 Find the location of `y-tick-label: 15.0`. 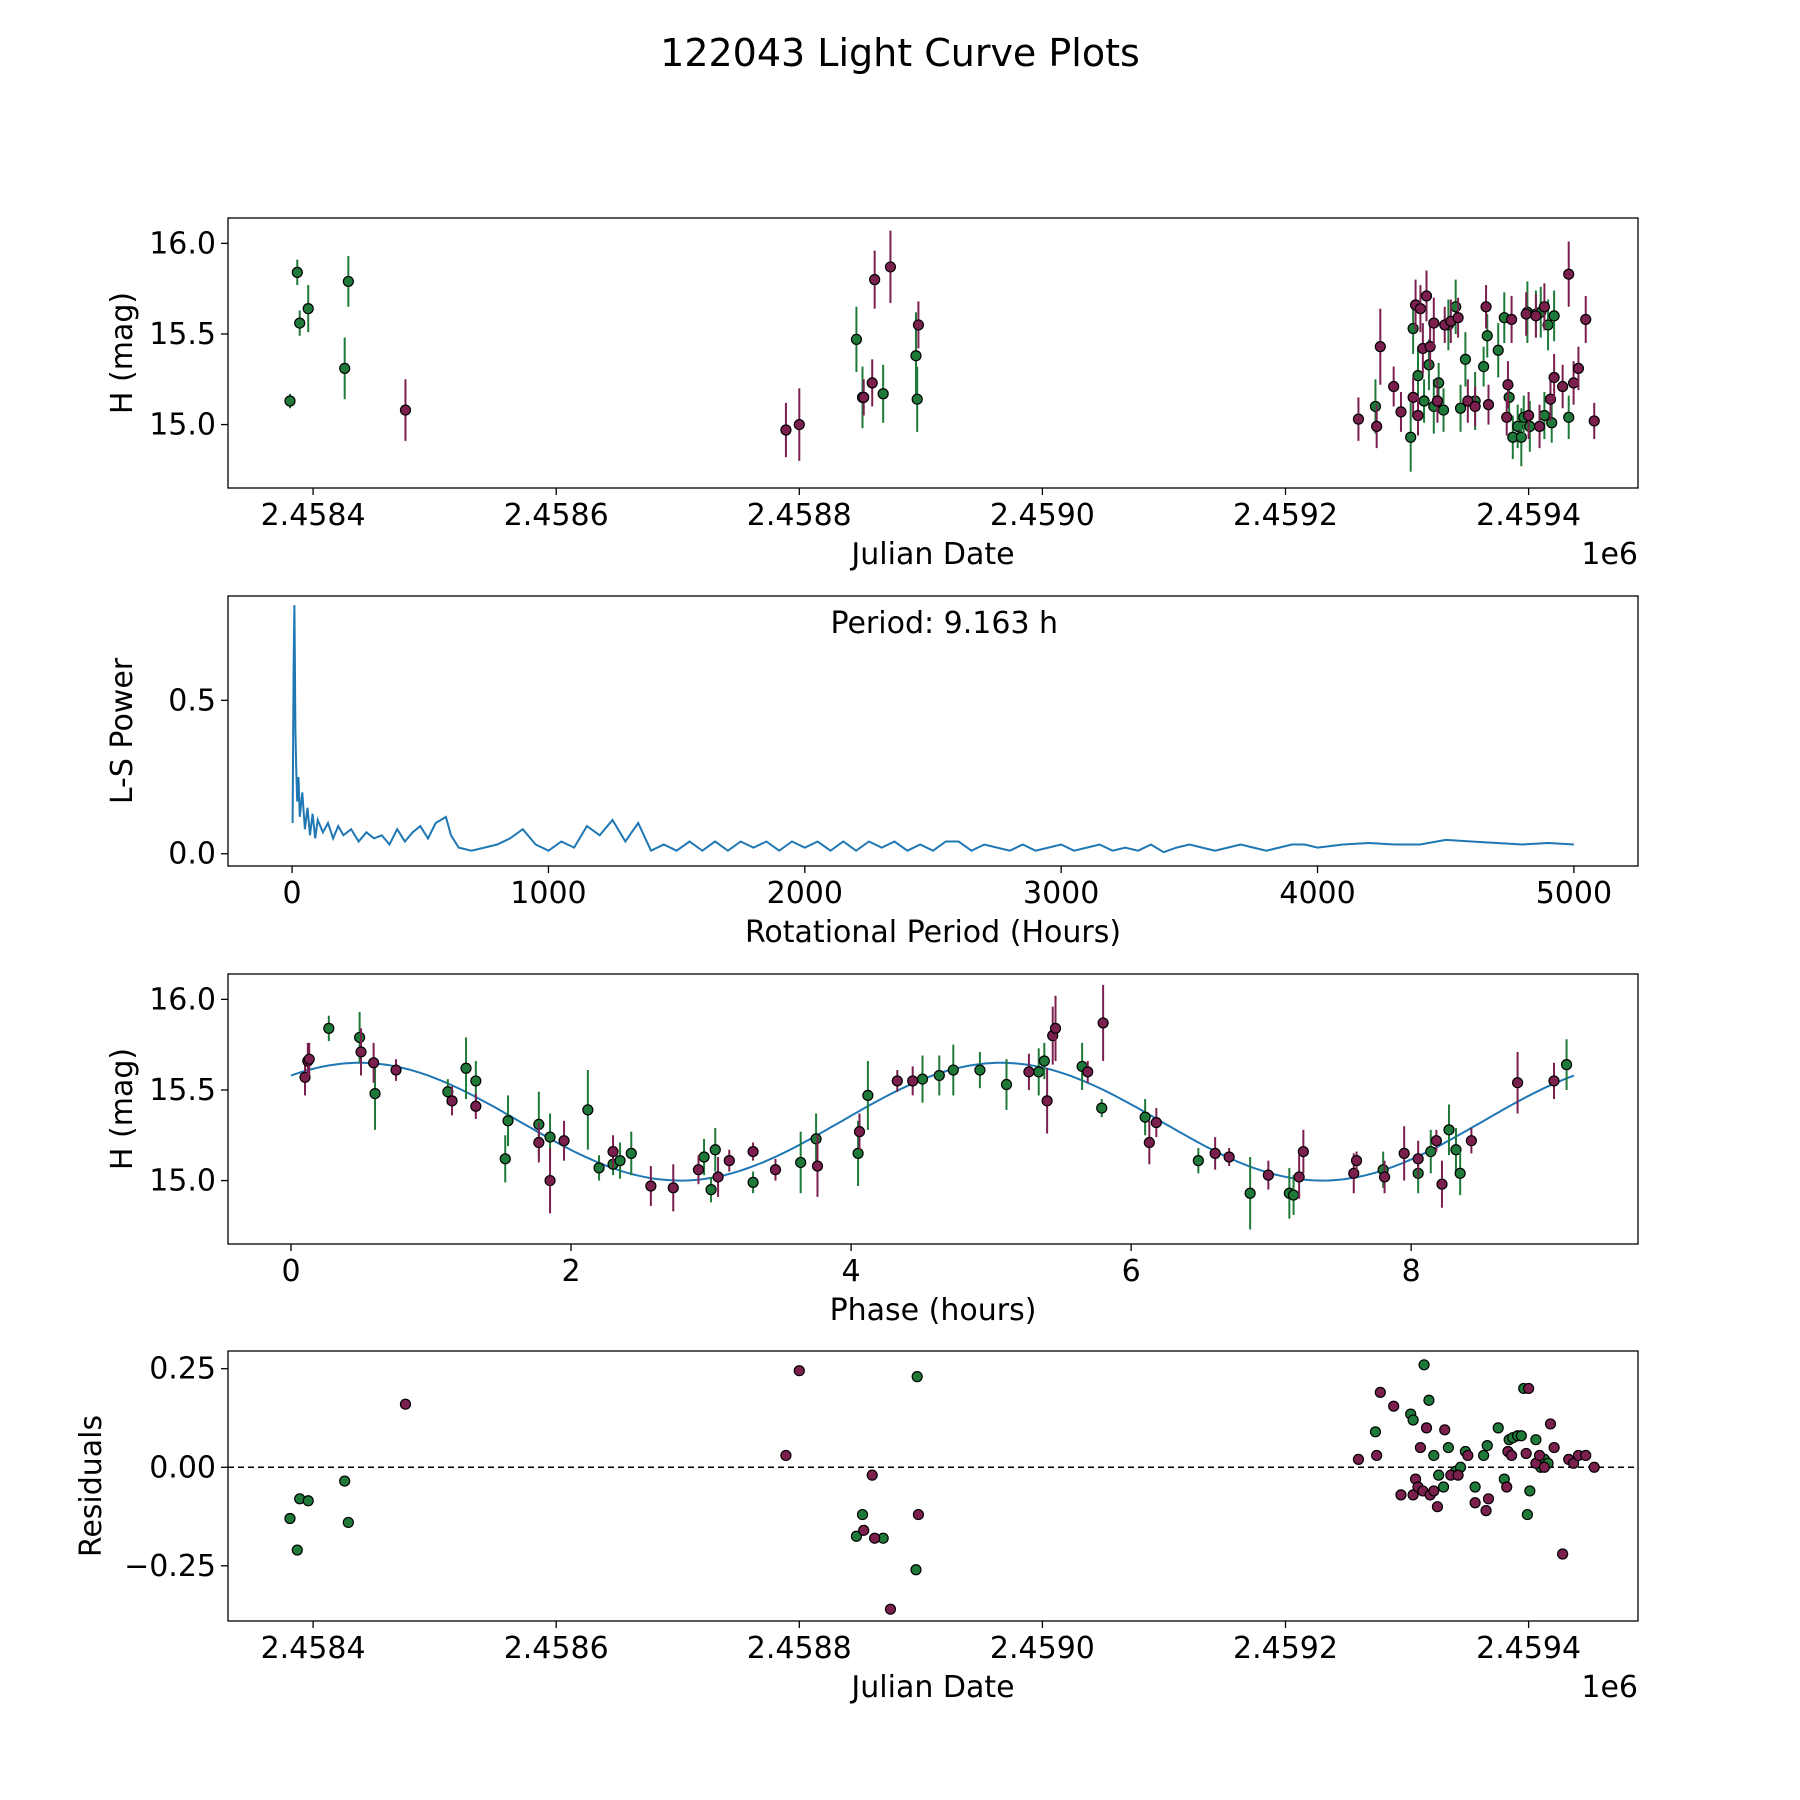

y-tick-label: 15.0 is located at coordinates (182, 425).